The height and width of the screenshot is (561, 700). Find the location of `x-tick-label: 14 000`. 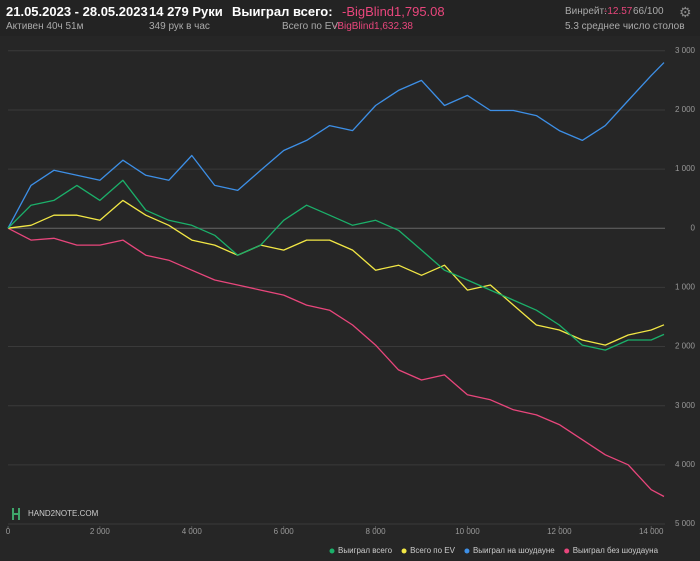

x-tick-label: 14 000 is located at coordinates (651, 531).